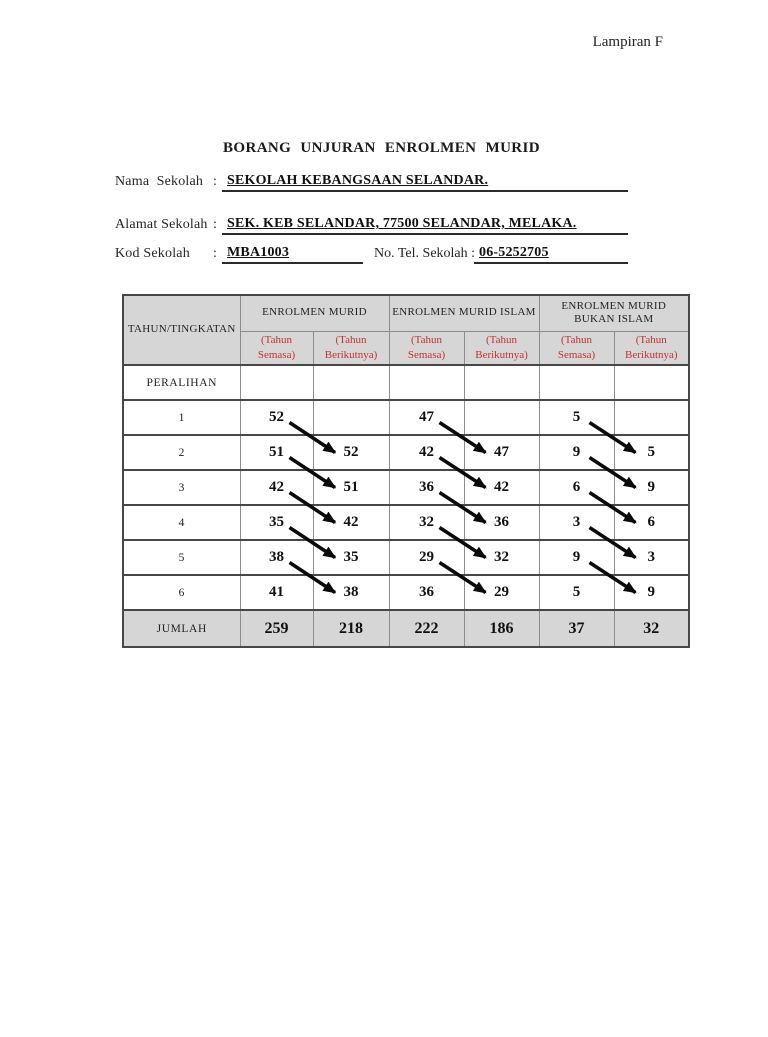  Describe the element at coordinates (425, 253) in the screenshot. I see `no-tel-sekolah-label: No. Tel. Sekolah :` at that location.